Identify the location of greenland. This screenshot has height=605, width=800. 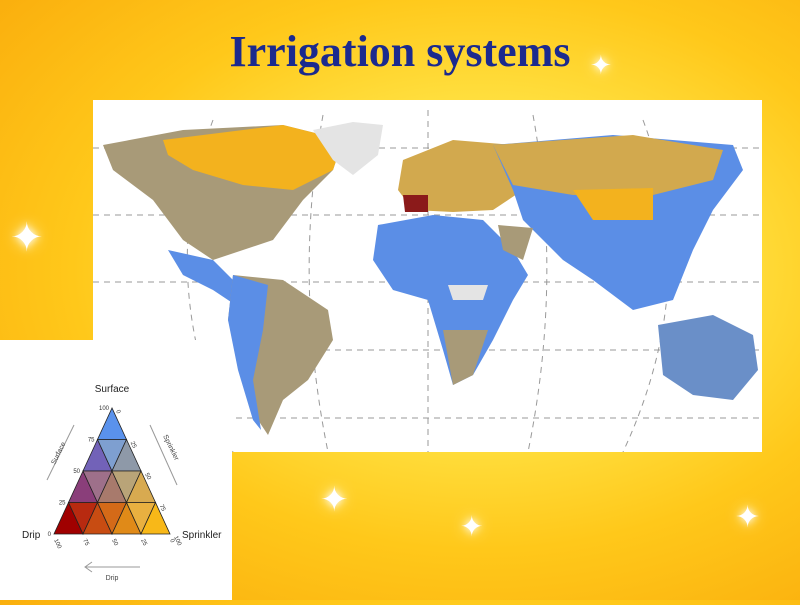
(348, 148).